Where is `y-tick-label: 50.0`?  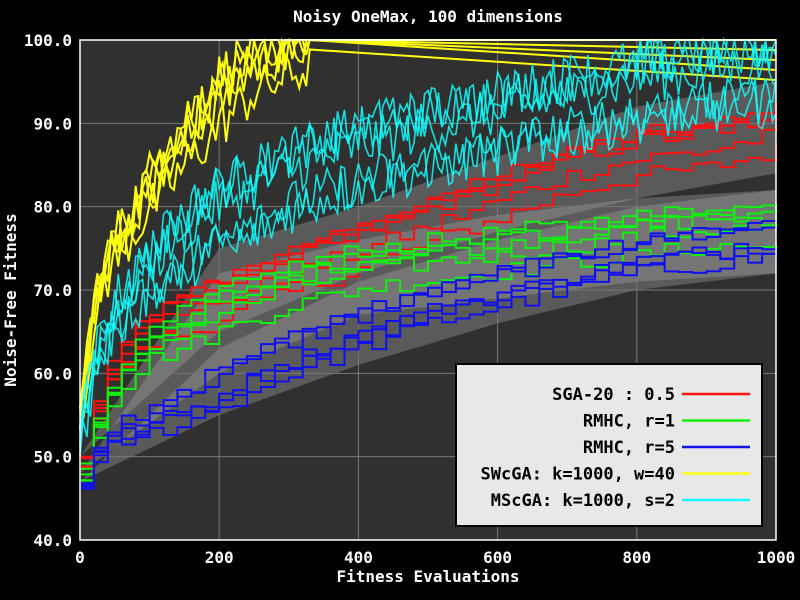 y-tick-label: 50.0 is located at coordinates (52, 457).